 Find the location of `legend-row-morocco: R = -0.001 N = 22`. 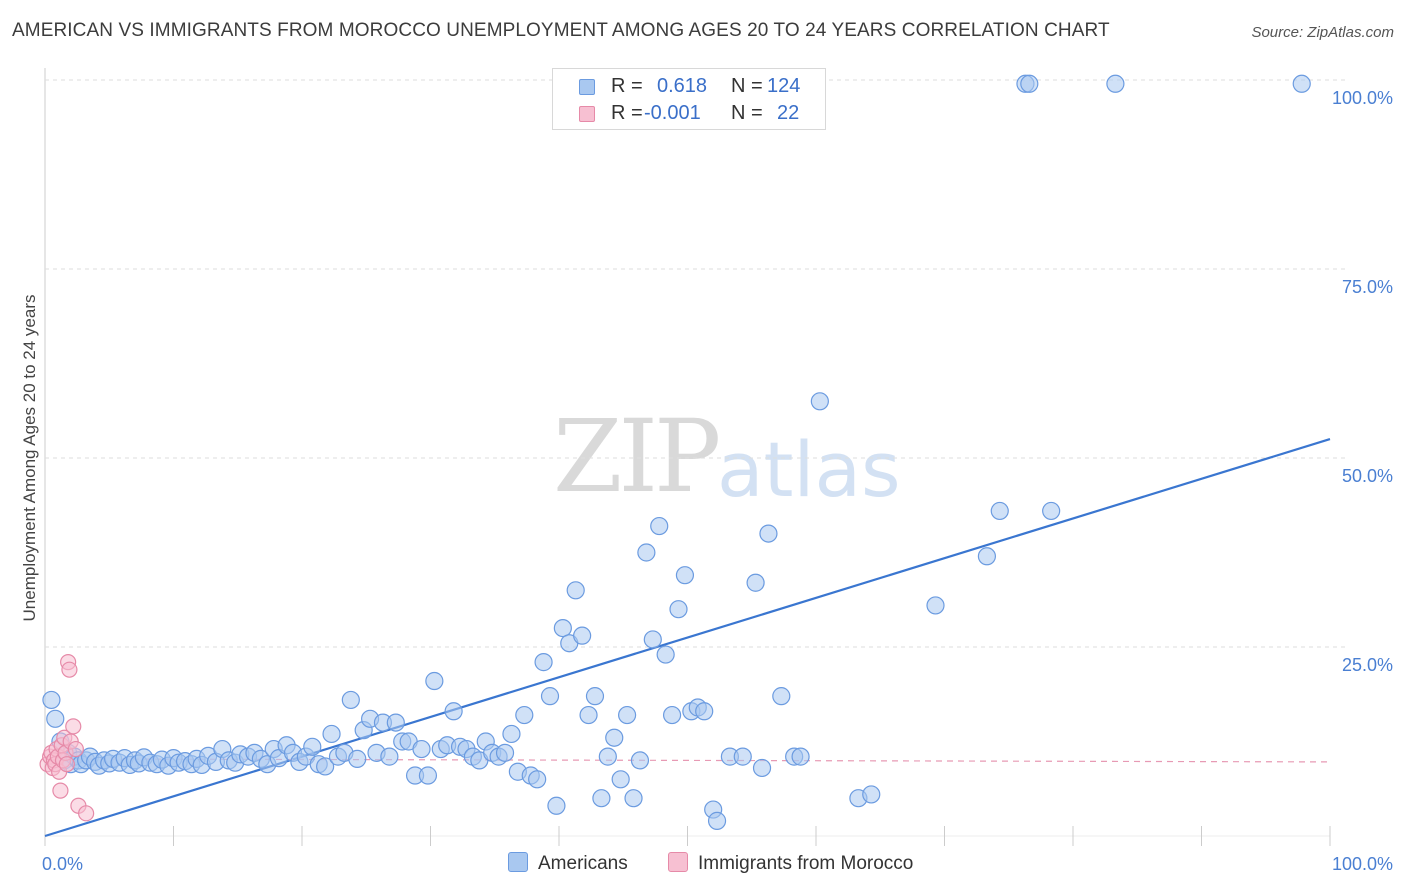

legend-row-morocco: R = -0.001 N = 22 is located at coordinates (689, 114).